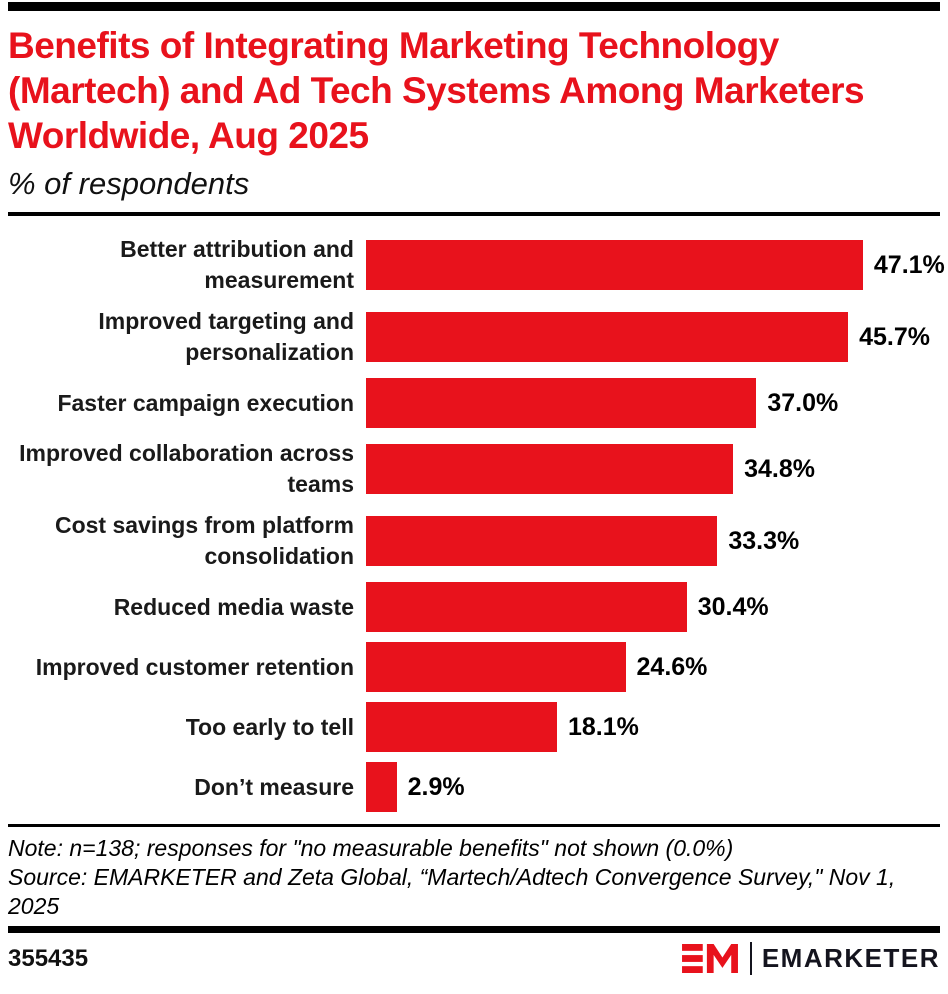 This screenshot has width=948, height=994. I want to click on category-label: Reduced media waste, so click(233, 606).